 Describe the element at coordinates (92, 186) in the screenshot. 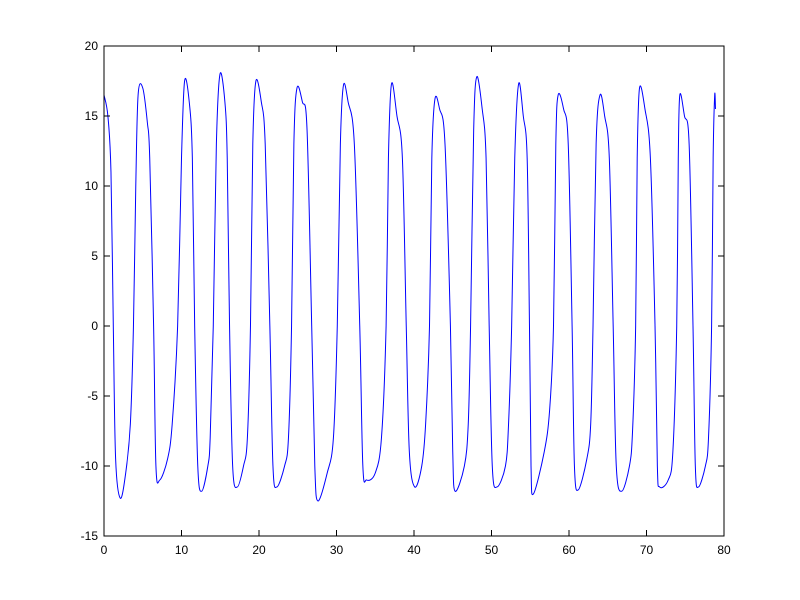

I see `y-tick-label: 10` at that location.